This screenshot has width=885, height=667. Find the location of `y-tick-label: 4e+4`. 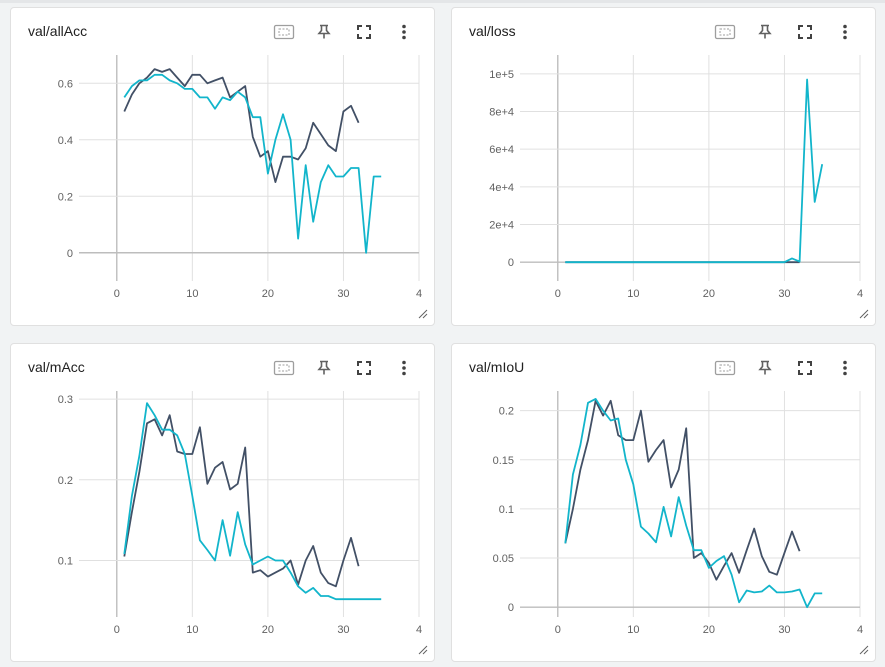

y-tick-label: 4e+4 is located at coordinates (501, 188).